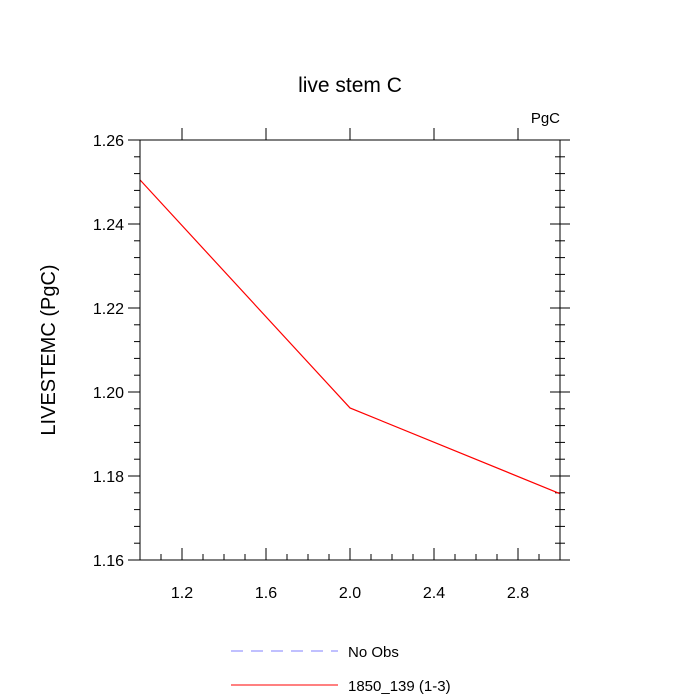  I want to click on x-tick-label: 1.6, so click(266, 593).